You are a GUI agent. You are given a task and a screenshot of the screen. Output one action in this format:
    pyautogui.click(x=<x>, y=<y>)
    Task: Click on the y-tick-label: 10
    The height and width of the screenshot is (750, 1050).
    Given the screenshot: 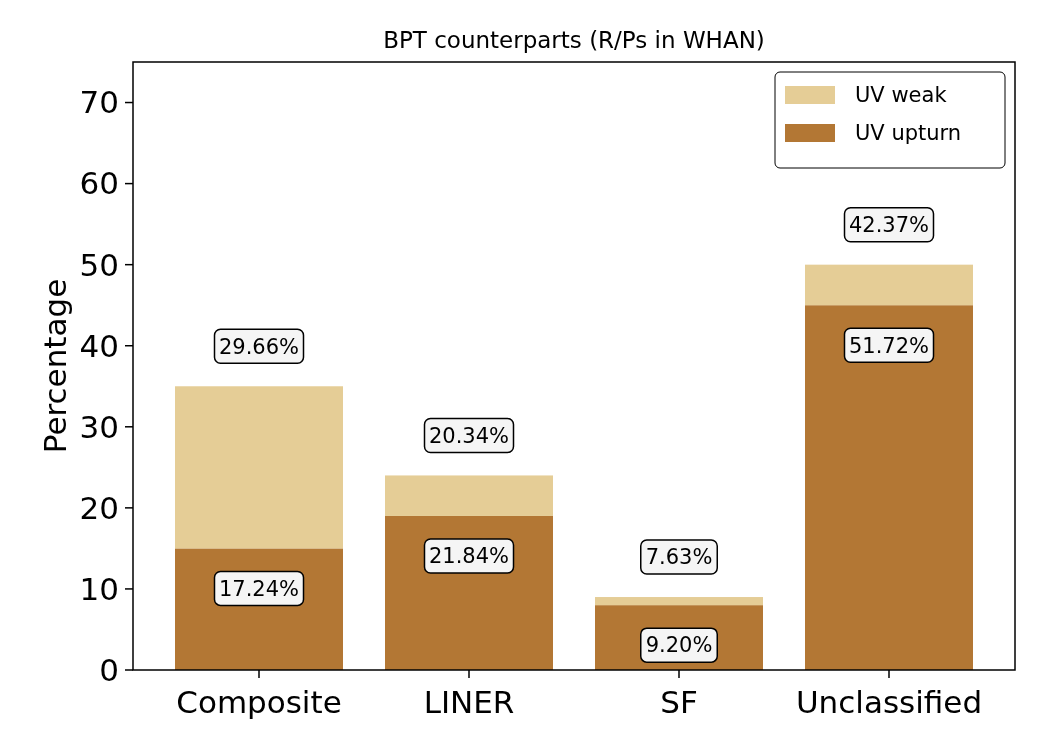 What is the action you would take?
    pyautogui.click(x=99, y=588)
    